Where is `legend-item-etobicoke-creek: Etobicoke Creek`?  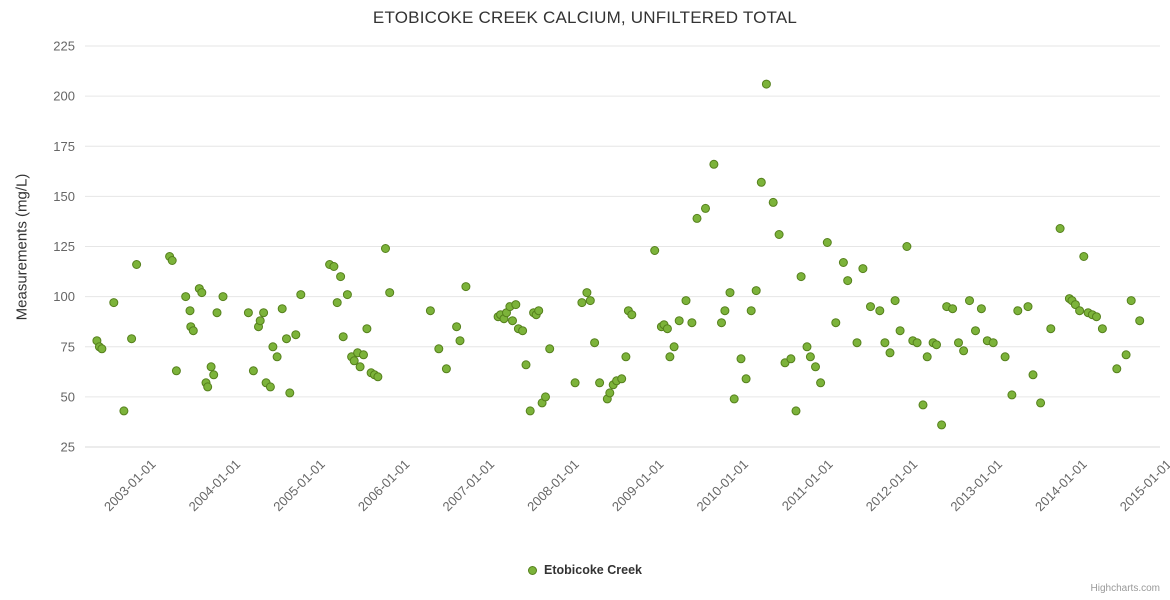 legend-item-etobicoke-creek: Etobicoke Creek is located at coordinates (585, 570).